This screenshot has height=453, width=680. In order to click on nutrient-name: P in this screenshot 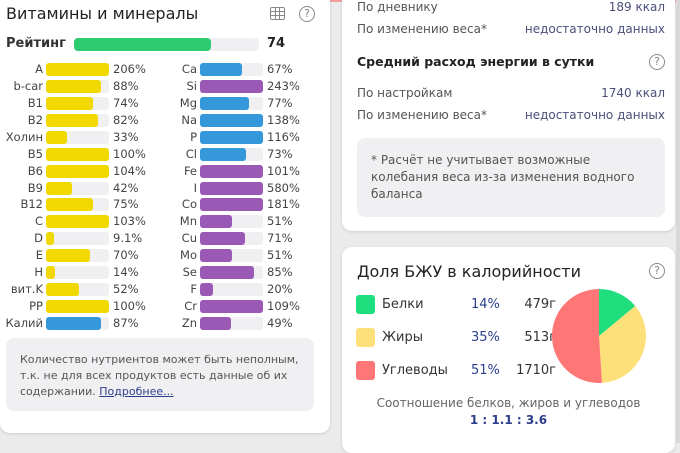, I will do `click(193, 136)`.